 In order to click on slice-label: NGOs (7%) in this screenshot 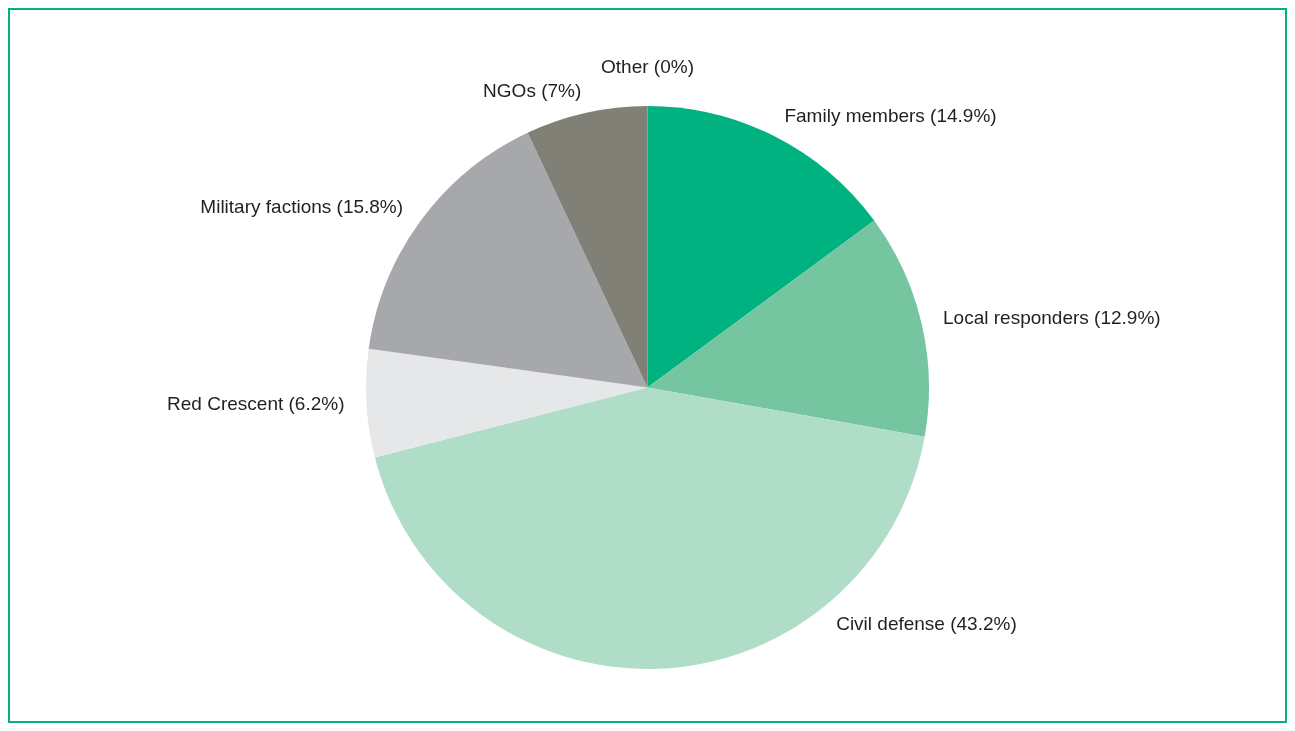, I will do `click(532, 90)`.